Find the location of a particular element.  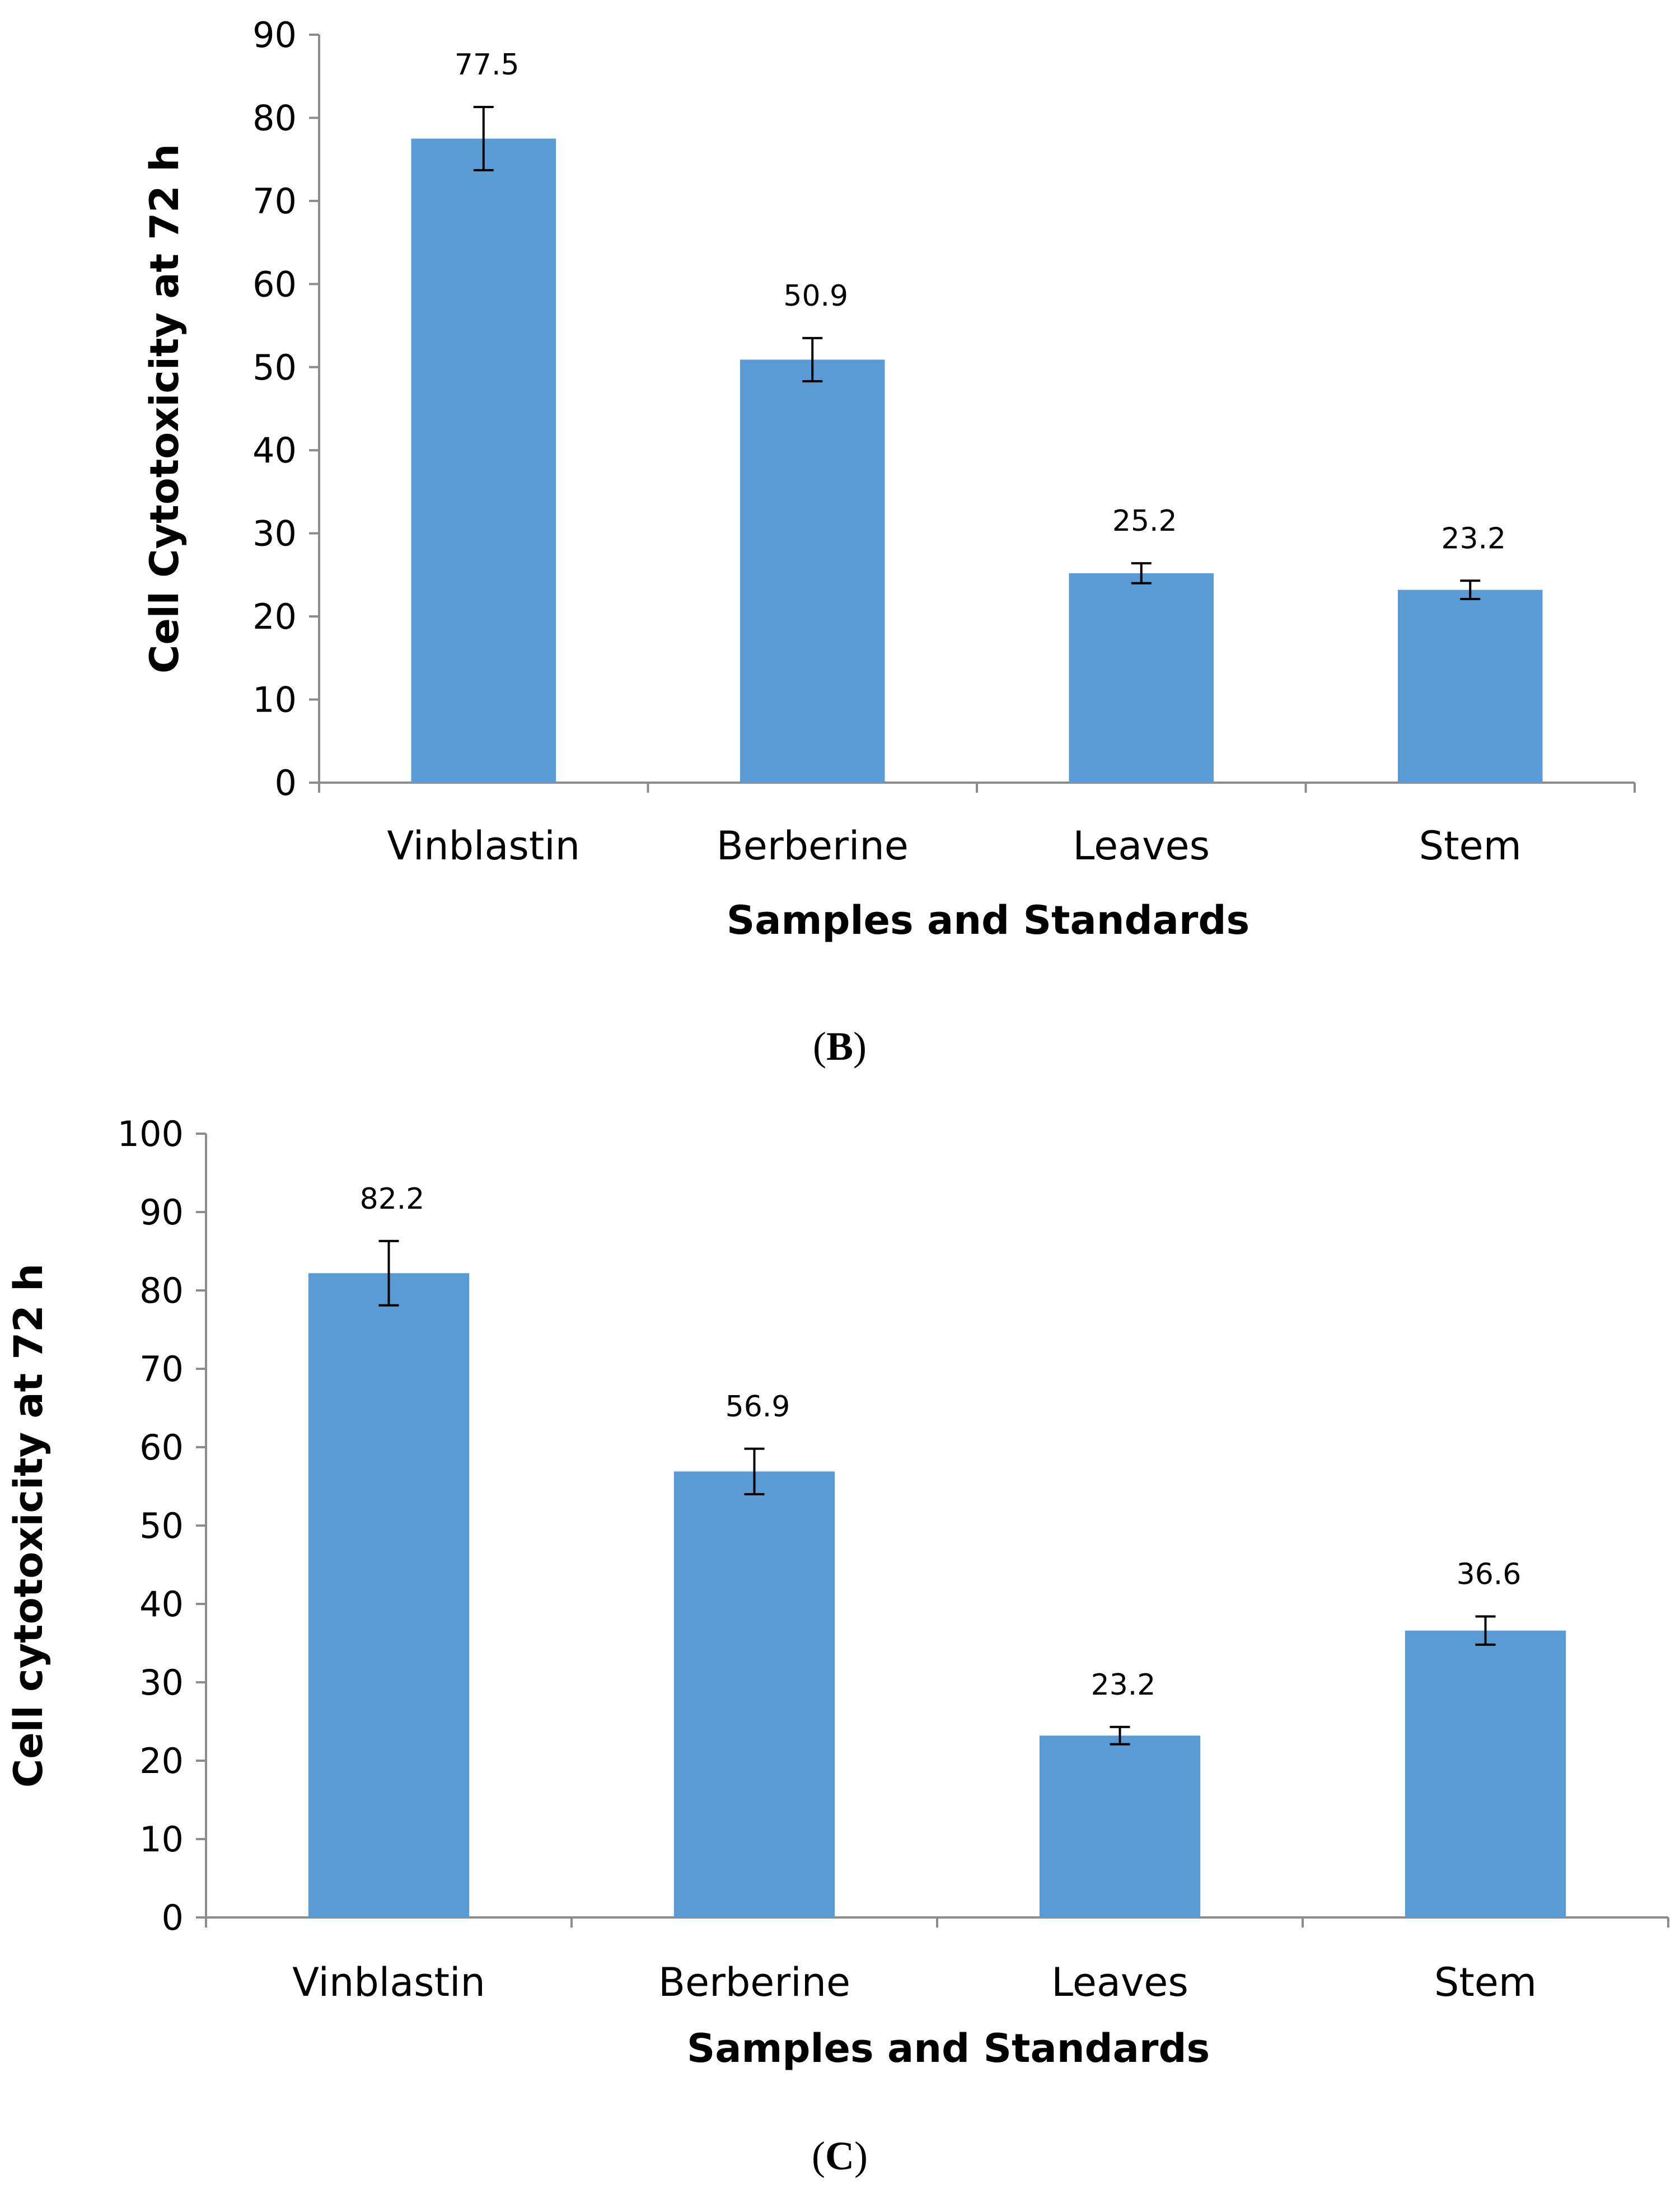

data-label: 77.5 is located at coordinates (487, 65).